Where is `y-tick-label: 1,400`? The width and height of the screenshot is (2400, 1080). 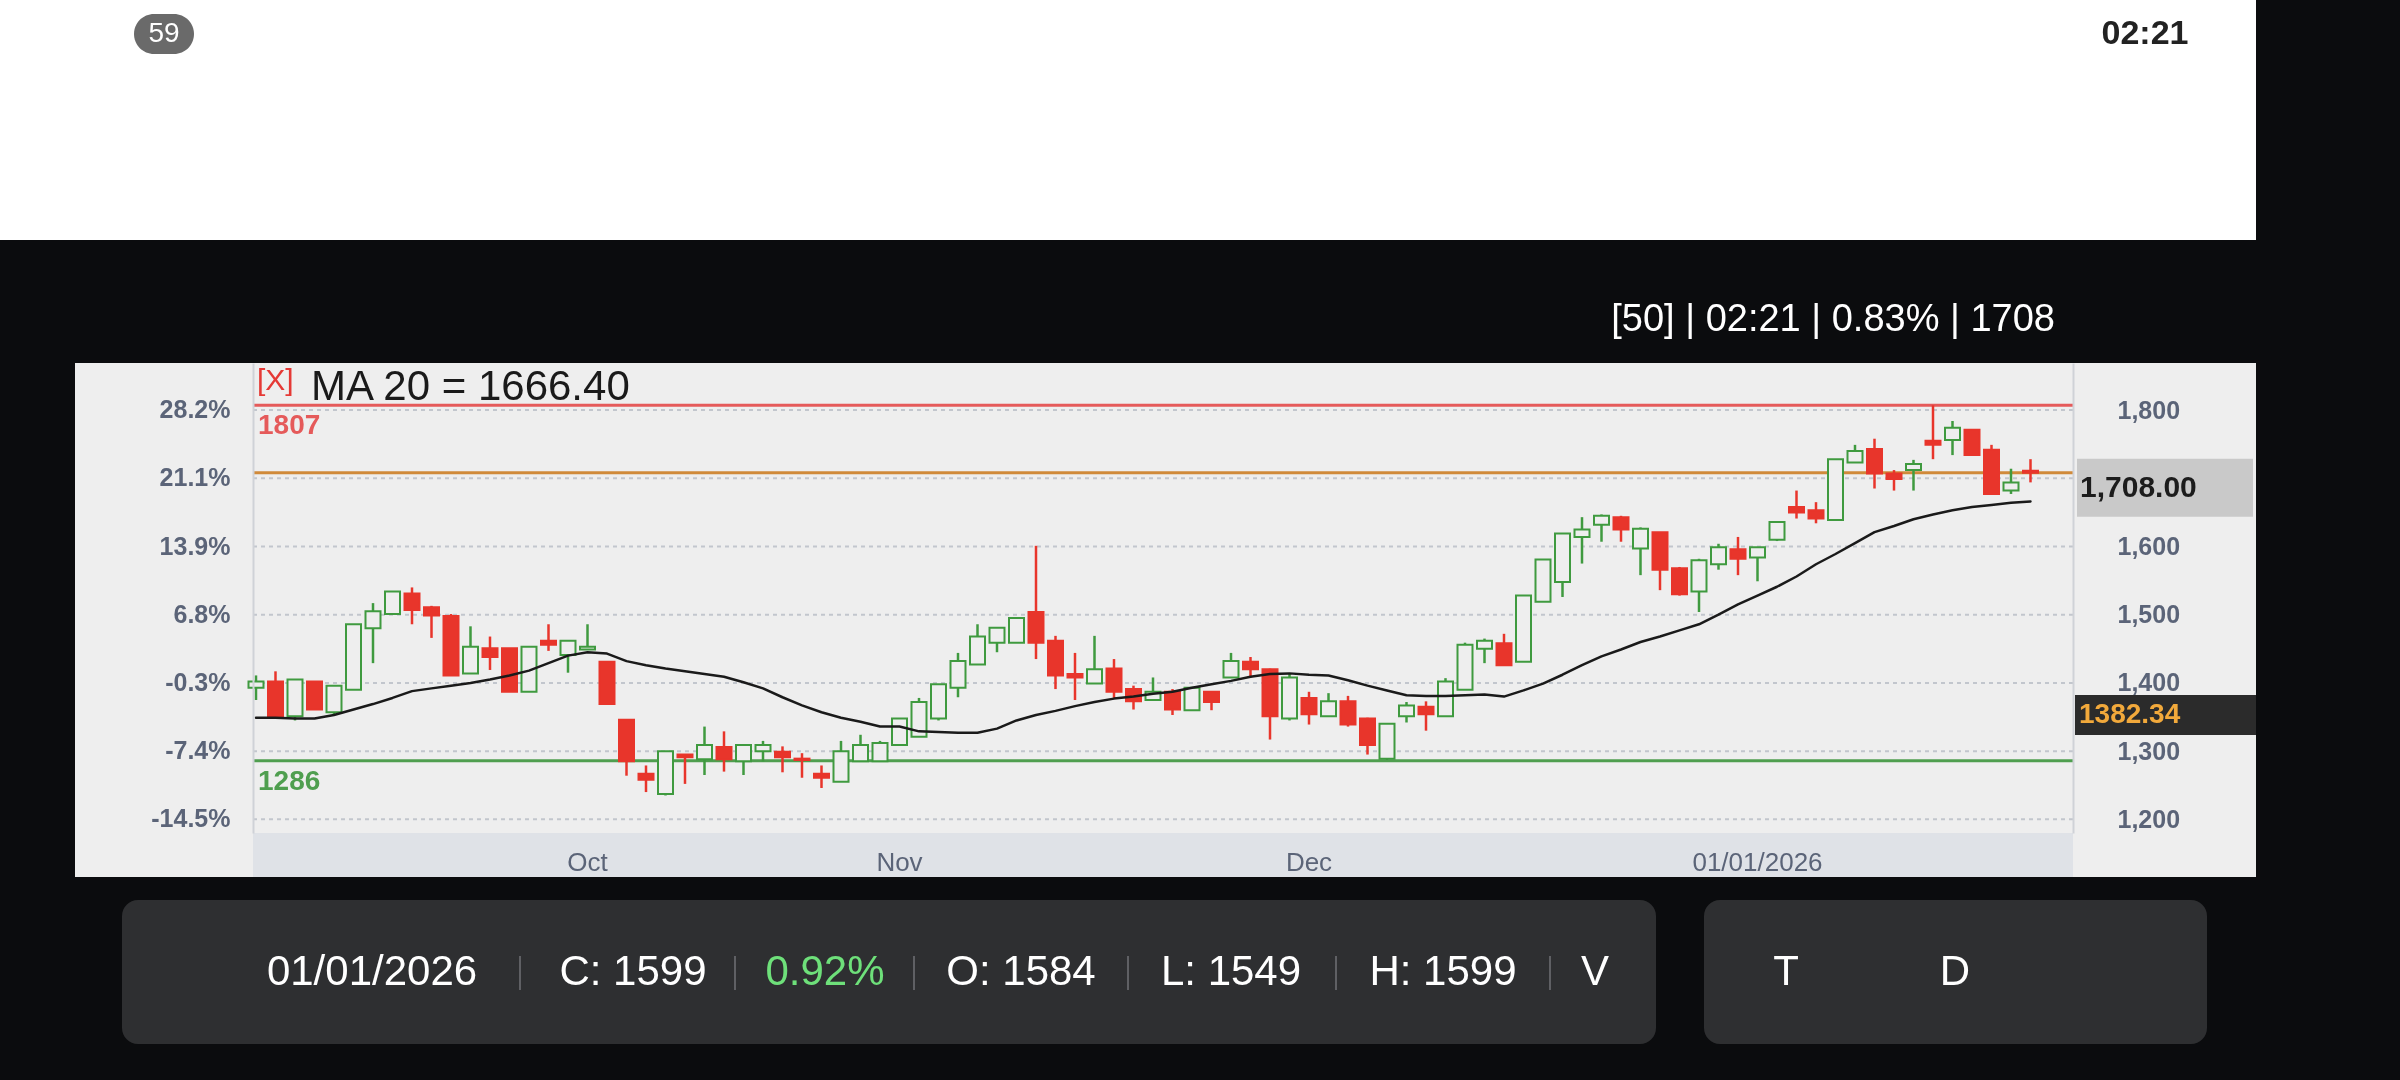 y-tick-label: 1,400 is located at coordinates (2149, 682).